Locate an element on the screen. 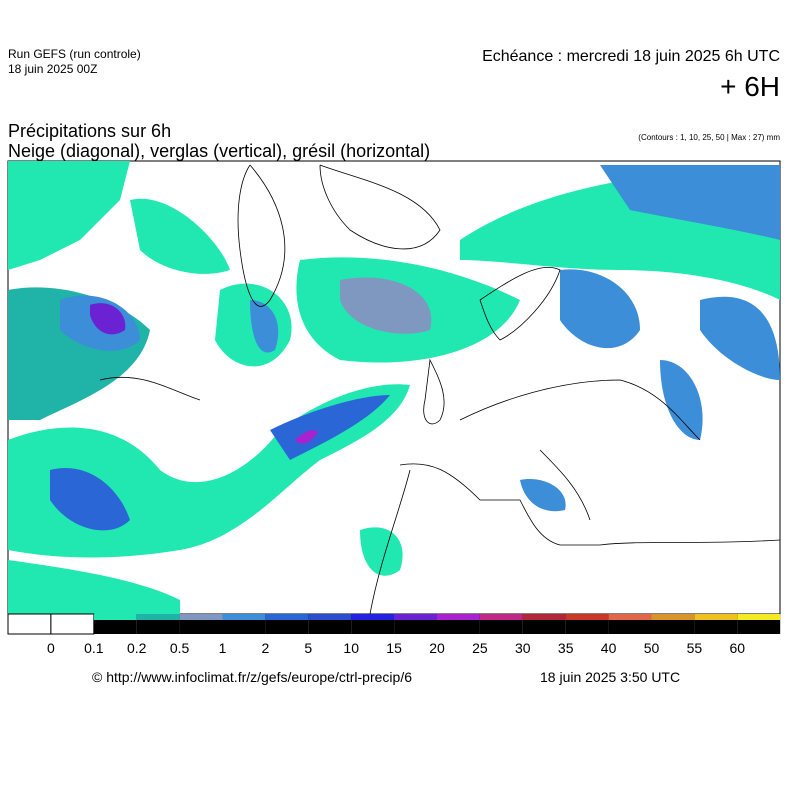 Image resolution: width=788 pixels, height=794 pixels. legend-label: 20 is located at coordinates (437, 648).